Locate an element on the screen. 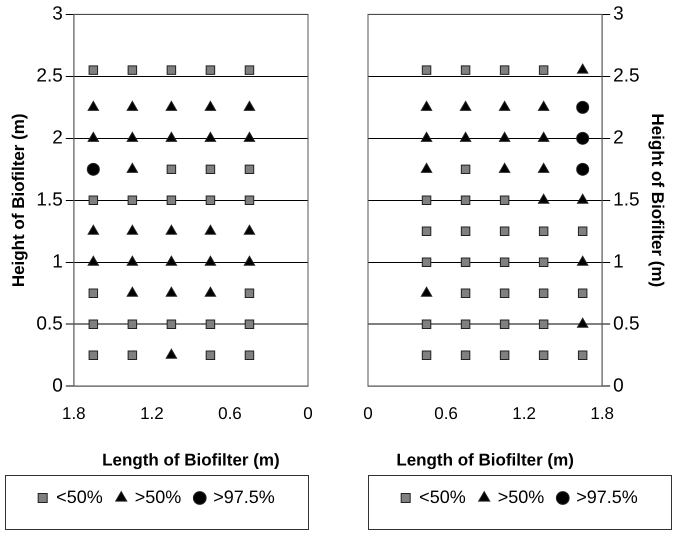  x-tick-label: 1.8 is located at coordinates (602, 414).